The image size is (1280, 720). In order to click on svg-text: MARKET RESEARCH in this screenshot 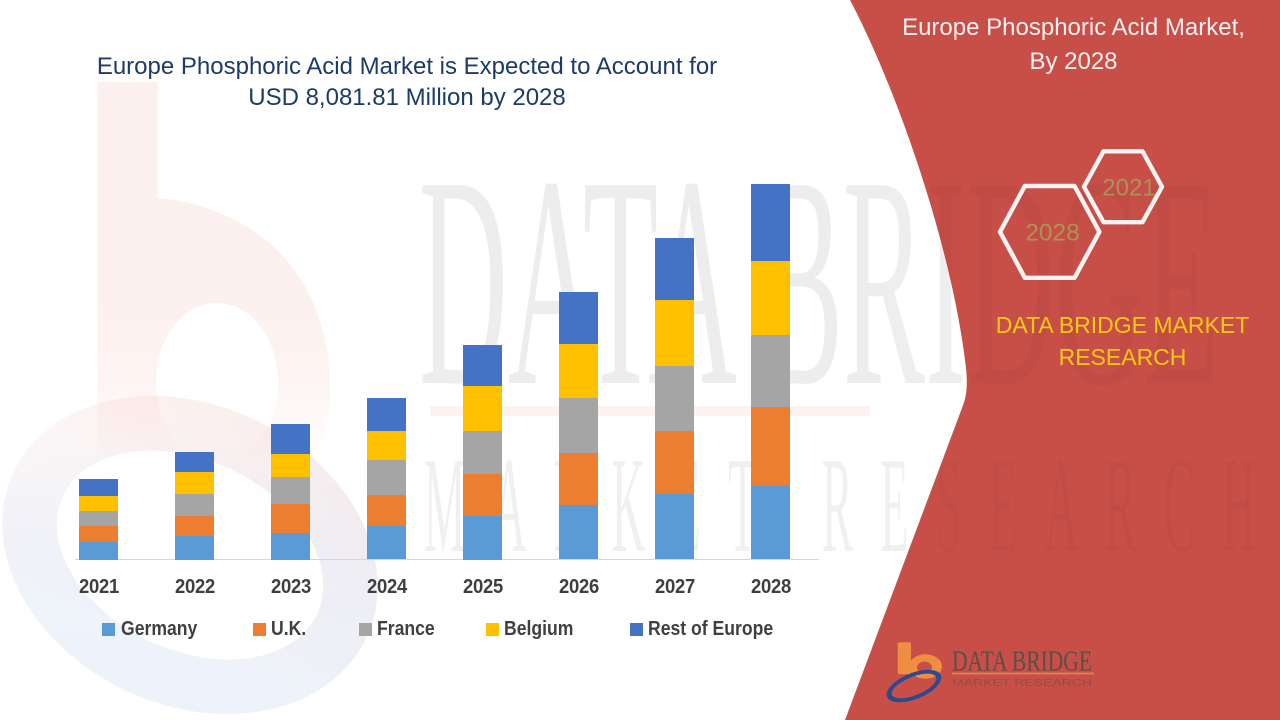, I will do `click(1022, 683)`.